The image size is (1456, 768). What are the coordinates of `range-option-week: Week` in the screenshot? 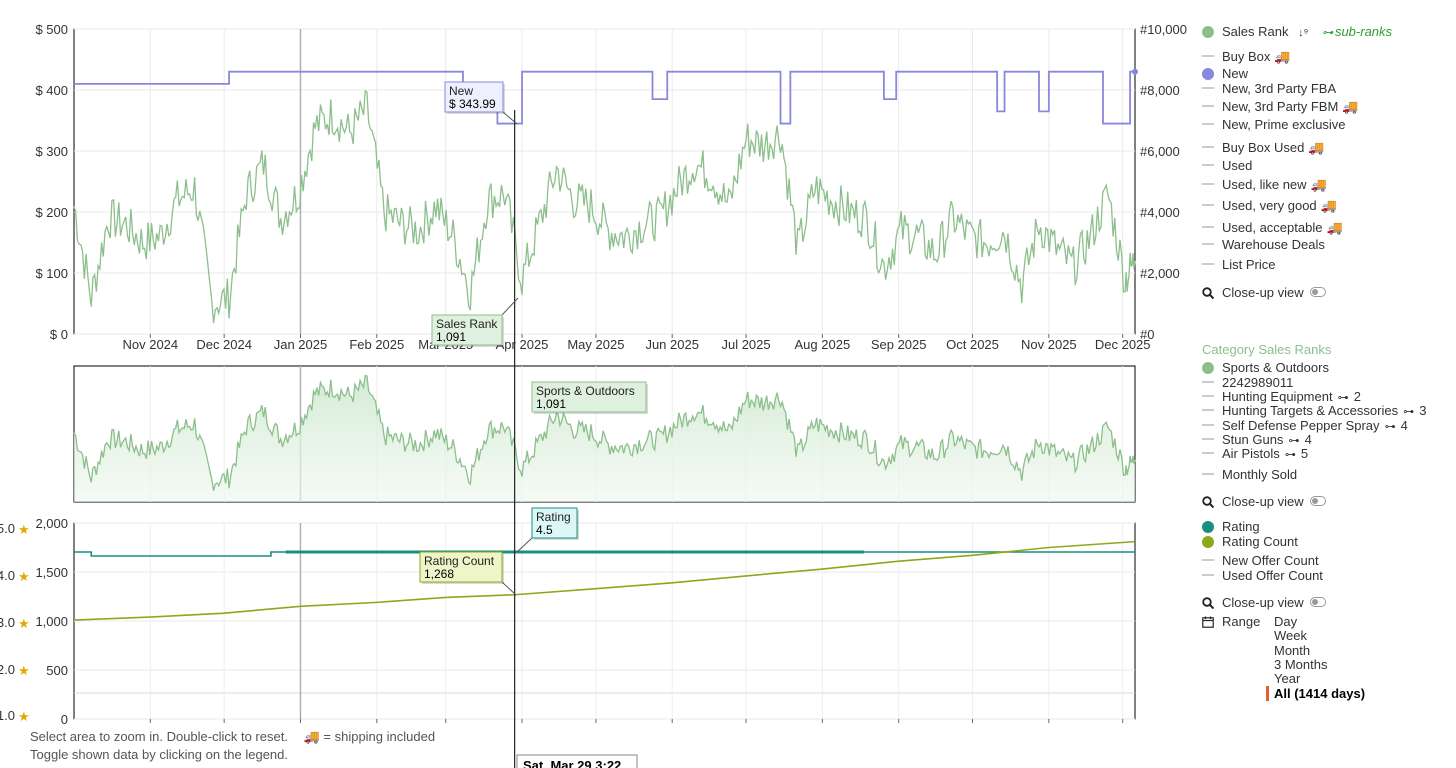 It's located at (1290, 635).